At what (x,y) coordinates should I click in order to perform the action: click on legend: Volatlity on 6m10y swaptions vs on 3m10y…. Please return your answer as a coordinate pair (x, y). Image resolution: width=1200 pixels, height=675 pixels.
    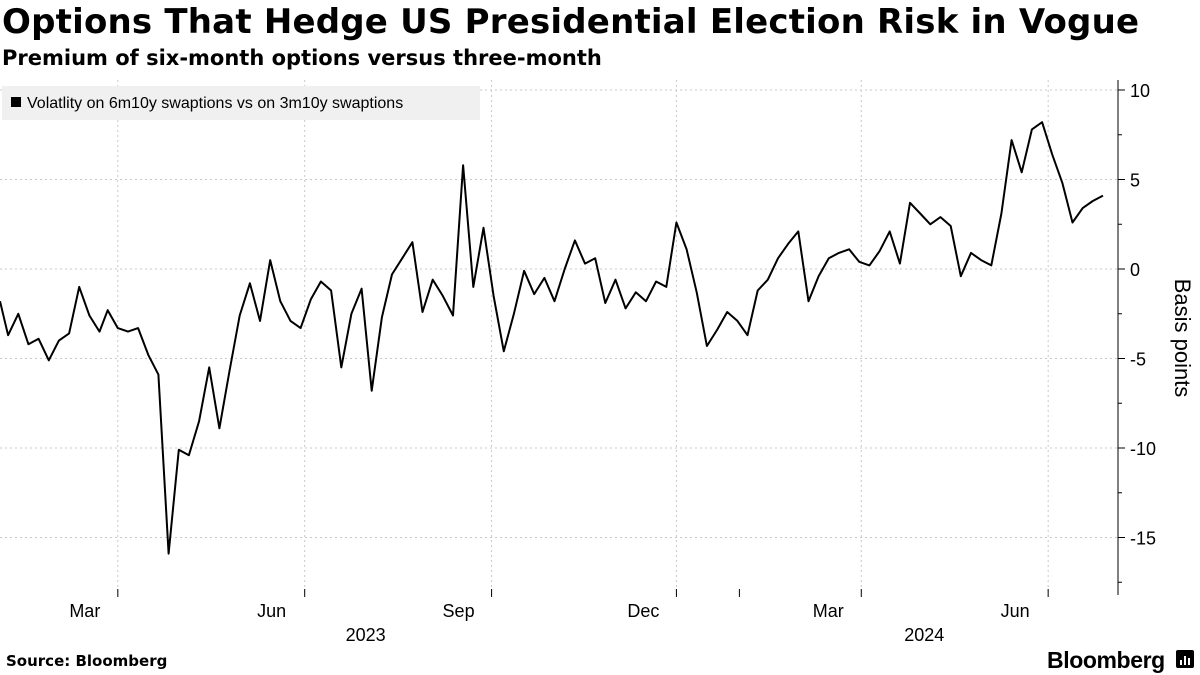
    Looking at the image, I should click on (241, 103).